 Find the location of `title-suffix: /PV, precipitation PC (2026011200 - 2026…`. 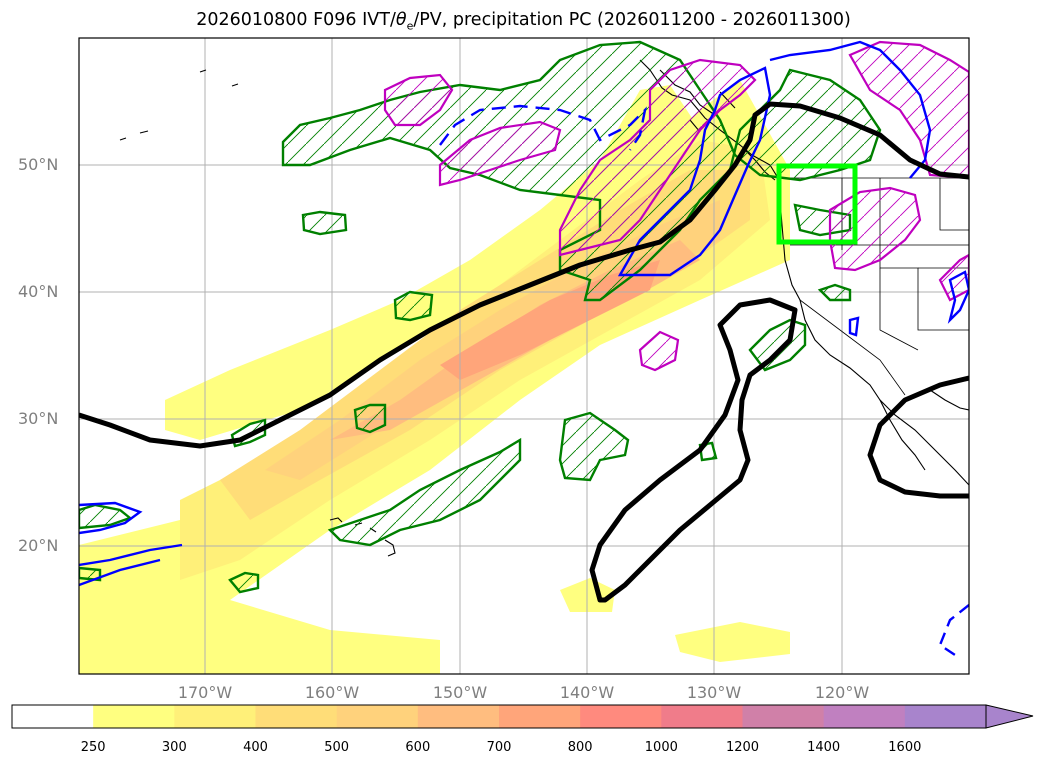

title-suffix: /PV, precipitation PC (2026011200 - 2026… is located at coordinates (632, 20).